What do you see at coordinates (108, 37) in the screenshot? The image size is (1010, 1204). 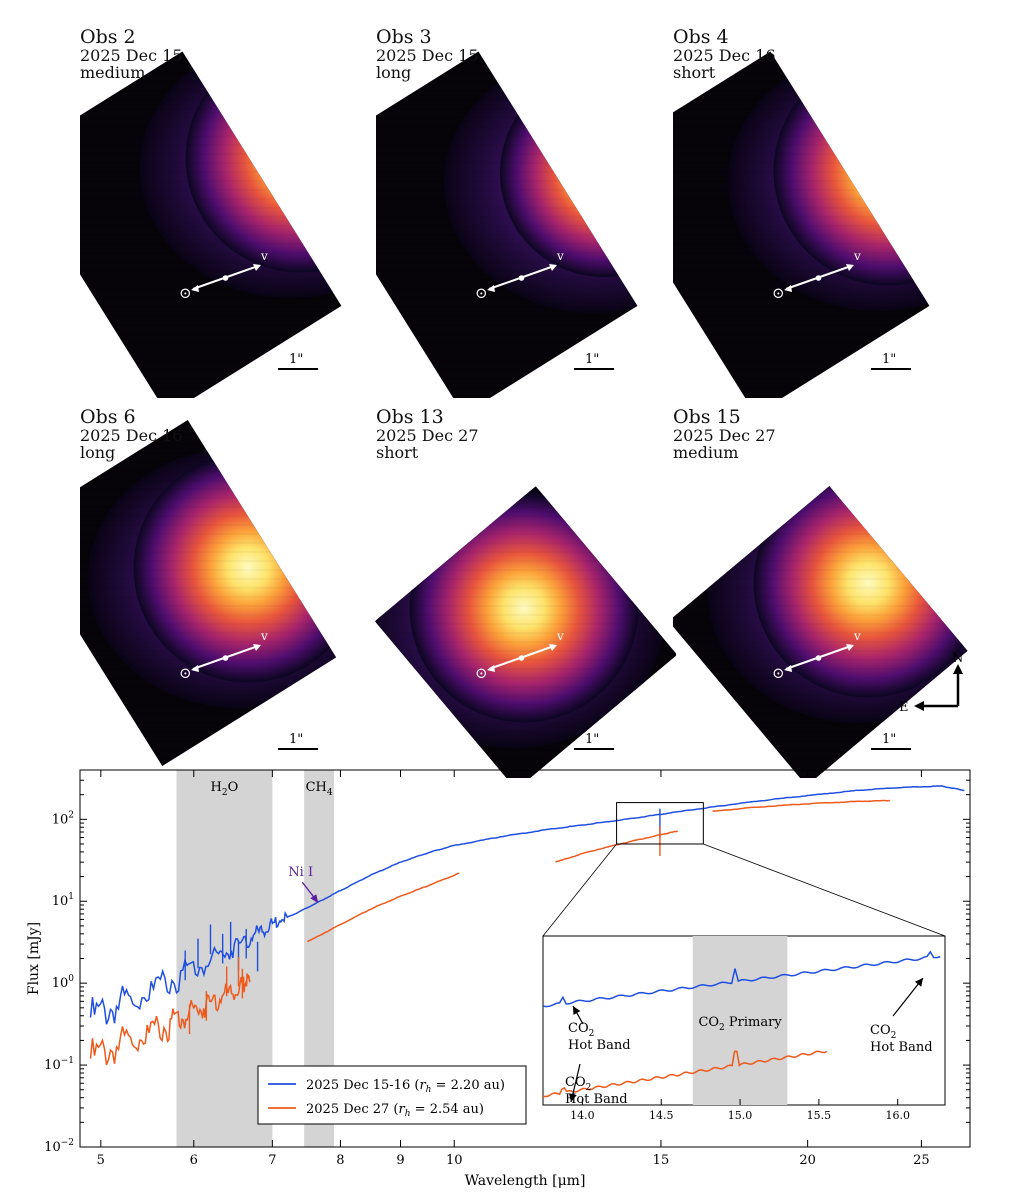 I see `panel-obs: Obs 2` at bounding box center [108, 37].